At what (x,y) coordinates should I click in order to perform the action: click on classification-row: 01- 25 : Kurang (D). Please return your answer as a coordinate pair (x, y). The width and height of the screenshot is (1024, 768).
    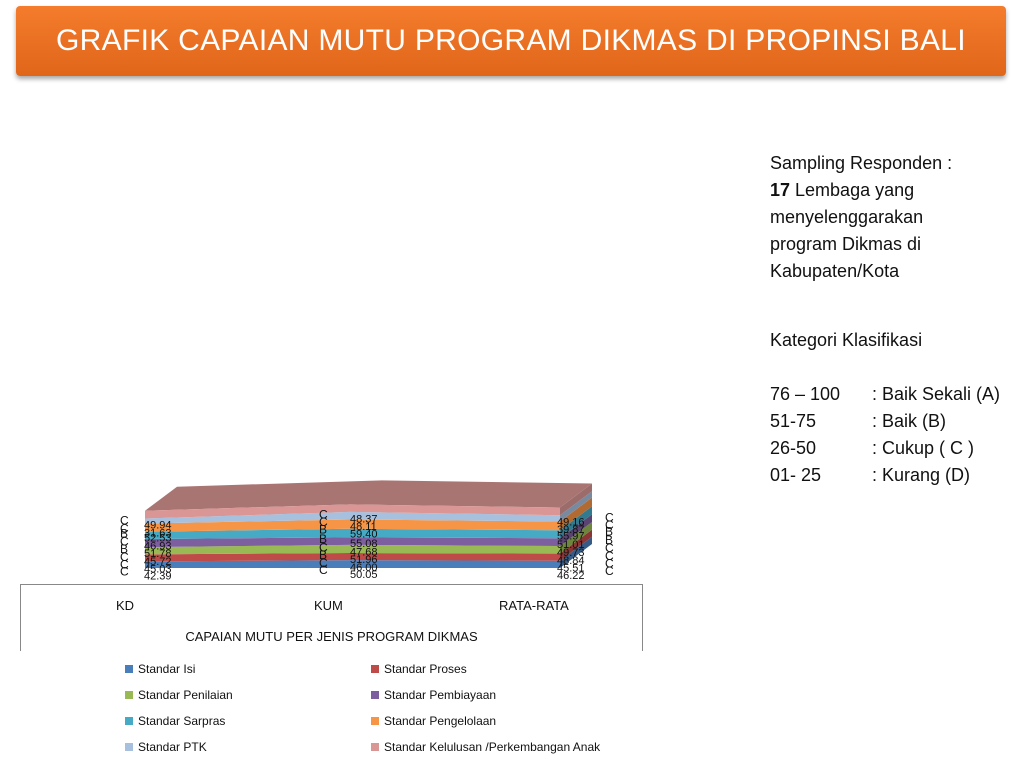
    Looking at the image, I should click on (895, 475).